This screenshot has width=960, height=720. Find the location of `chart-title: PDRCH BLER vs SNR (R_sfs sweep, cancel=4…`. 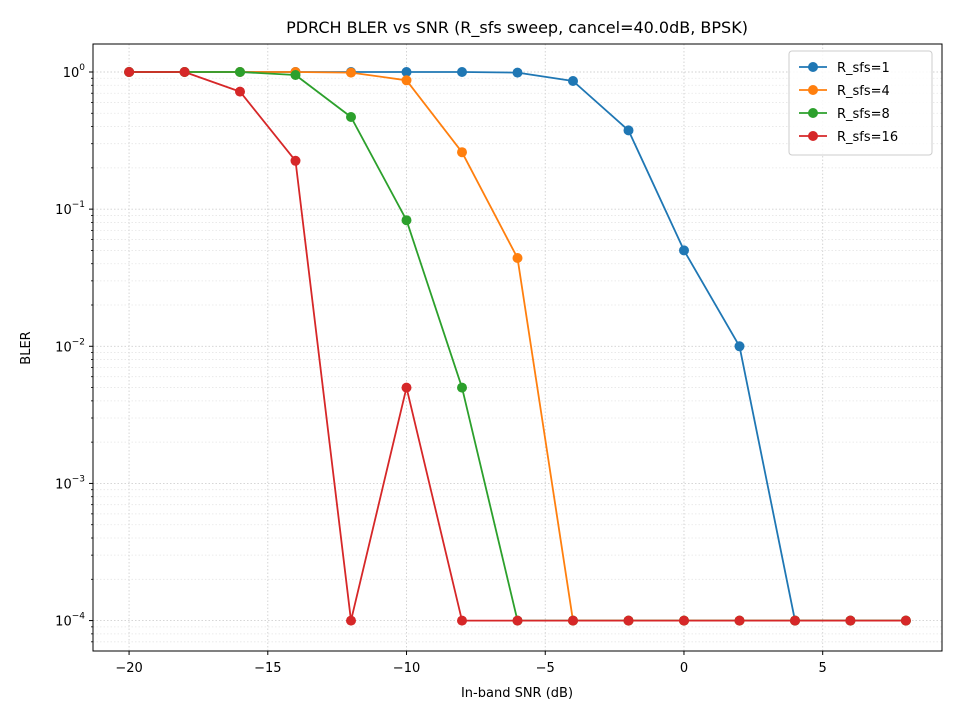

chart-title: PDRCH BLER vs SNR (R_sfs sweep, cancel=4… is located at coordinates (517, 28).